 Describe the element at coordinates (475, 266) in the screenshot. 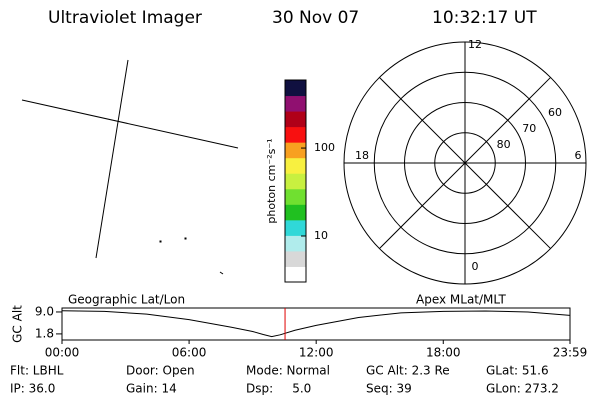

I see `mlt-label: 0` at that location.